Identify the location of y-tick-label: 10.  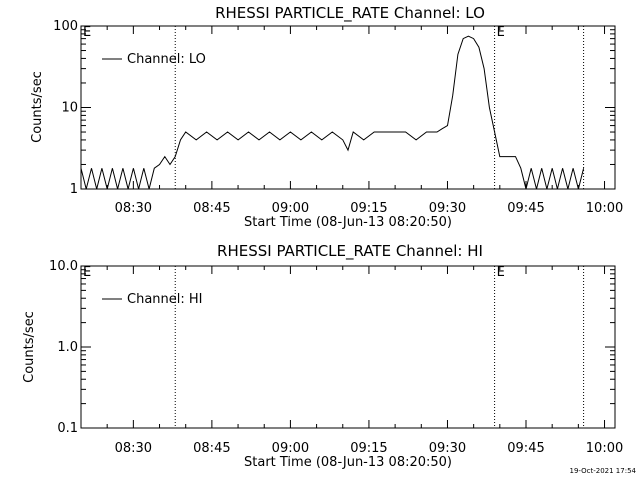
(69, 108).